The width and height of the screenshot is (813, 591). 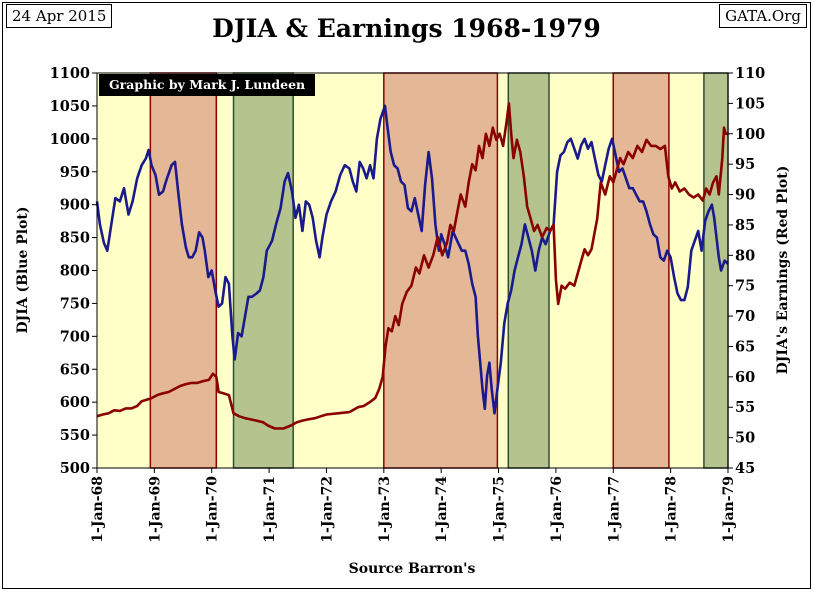 I want to click on chart-title: DJIA & Earnings 1968-1979, so click(x=406, y=28).